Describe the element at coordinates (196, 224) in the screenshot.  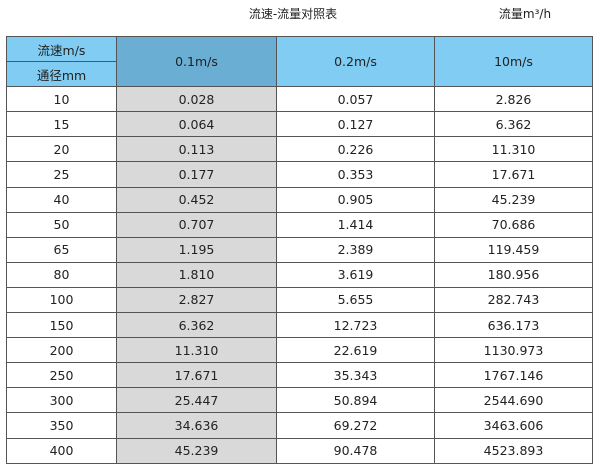
I see `flow-cell: 0.707` at that location.